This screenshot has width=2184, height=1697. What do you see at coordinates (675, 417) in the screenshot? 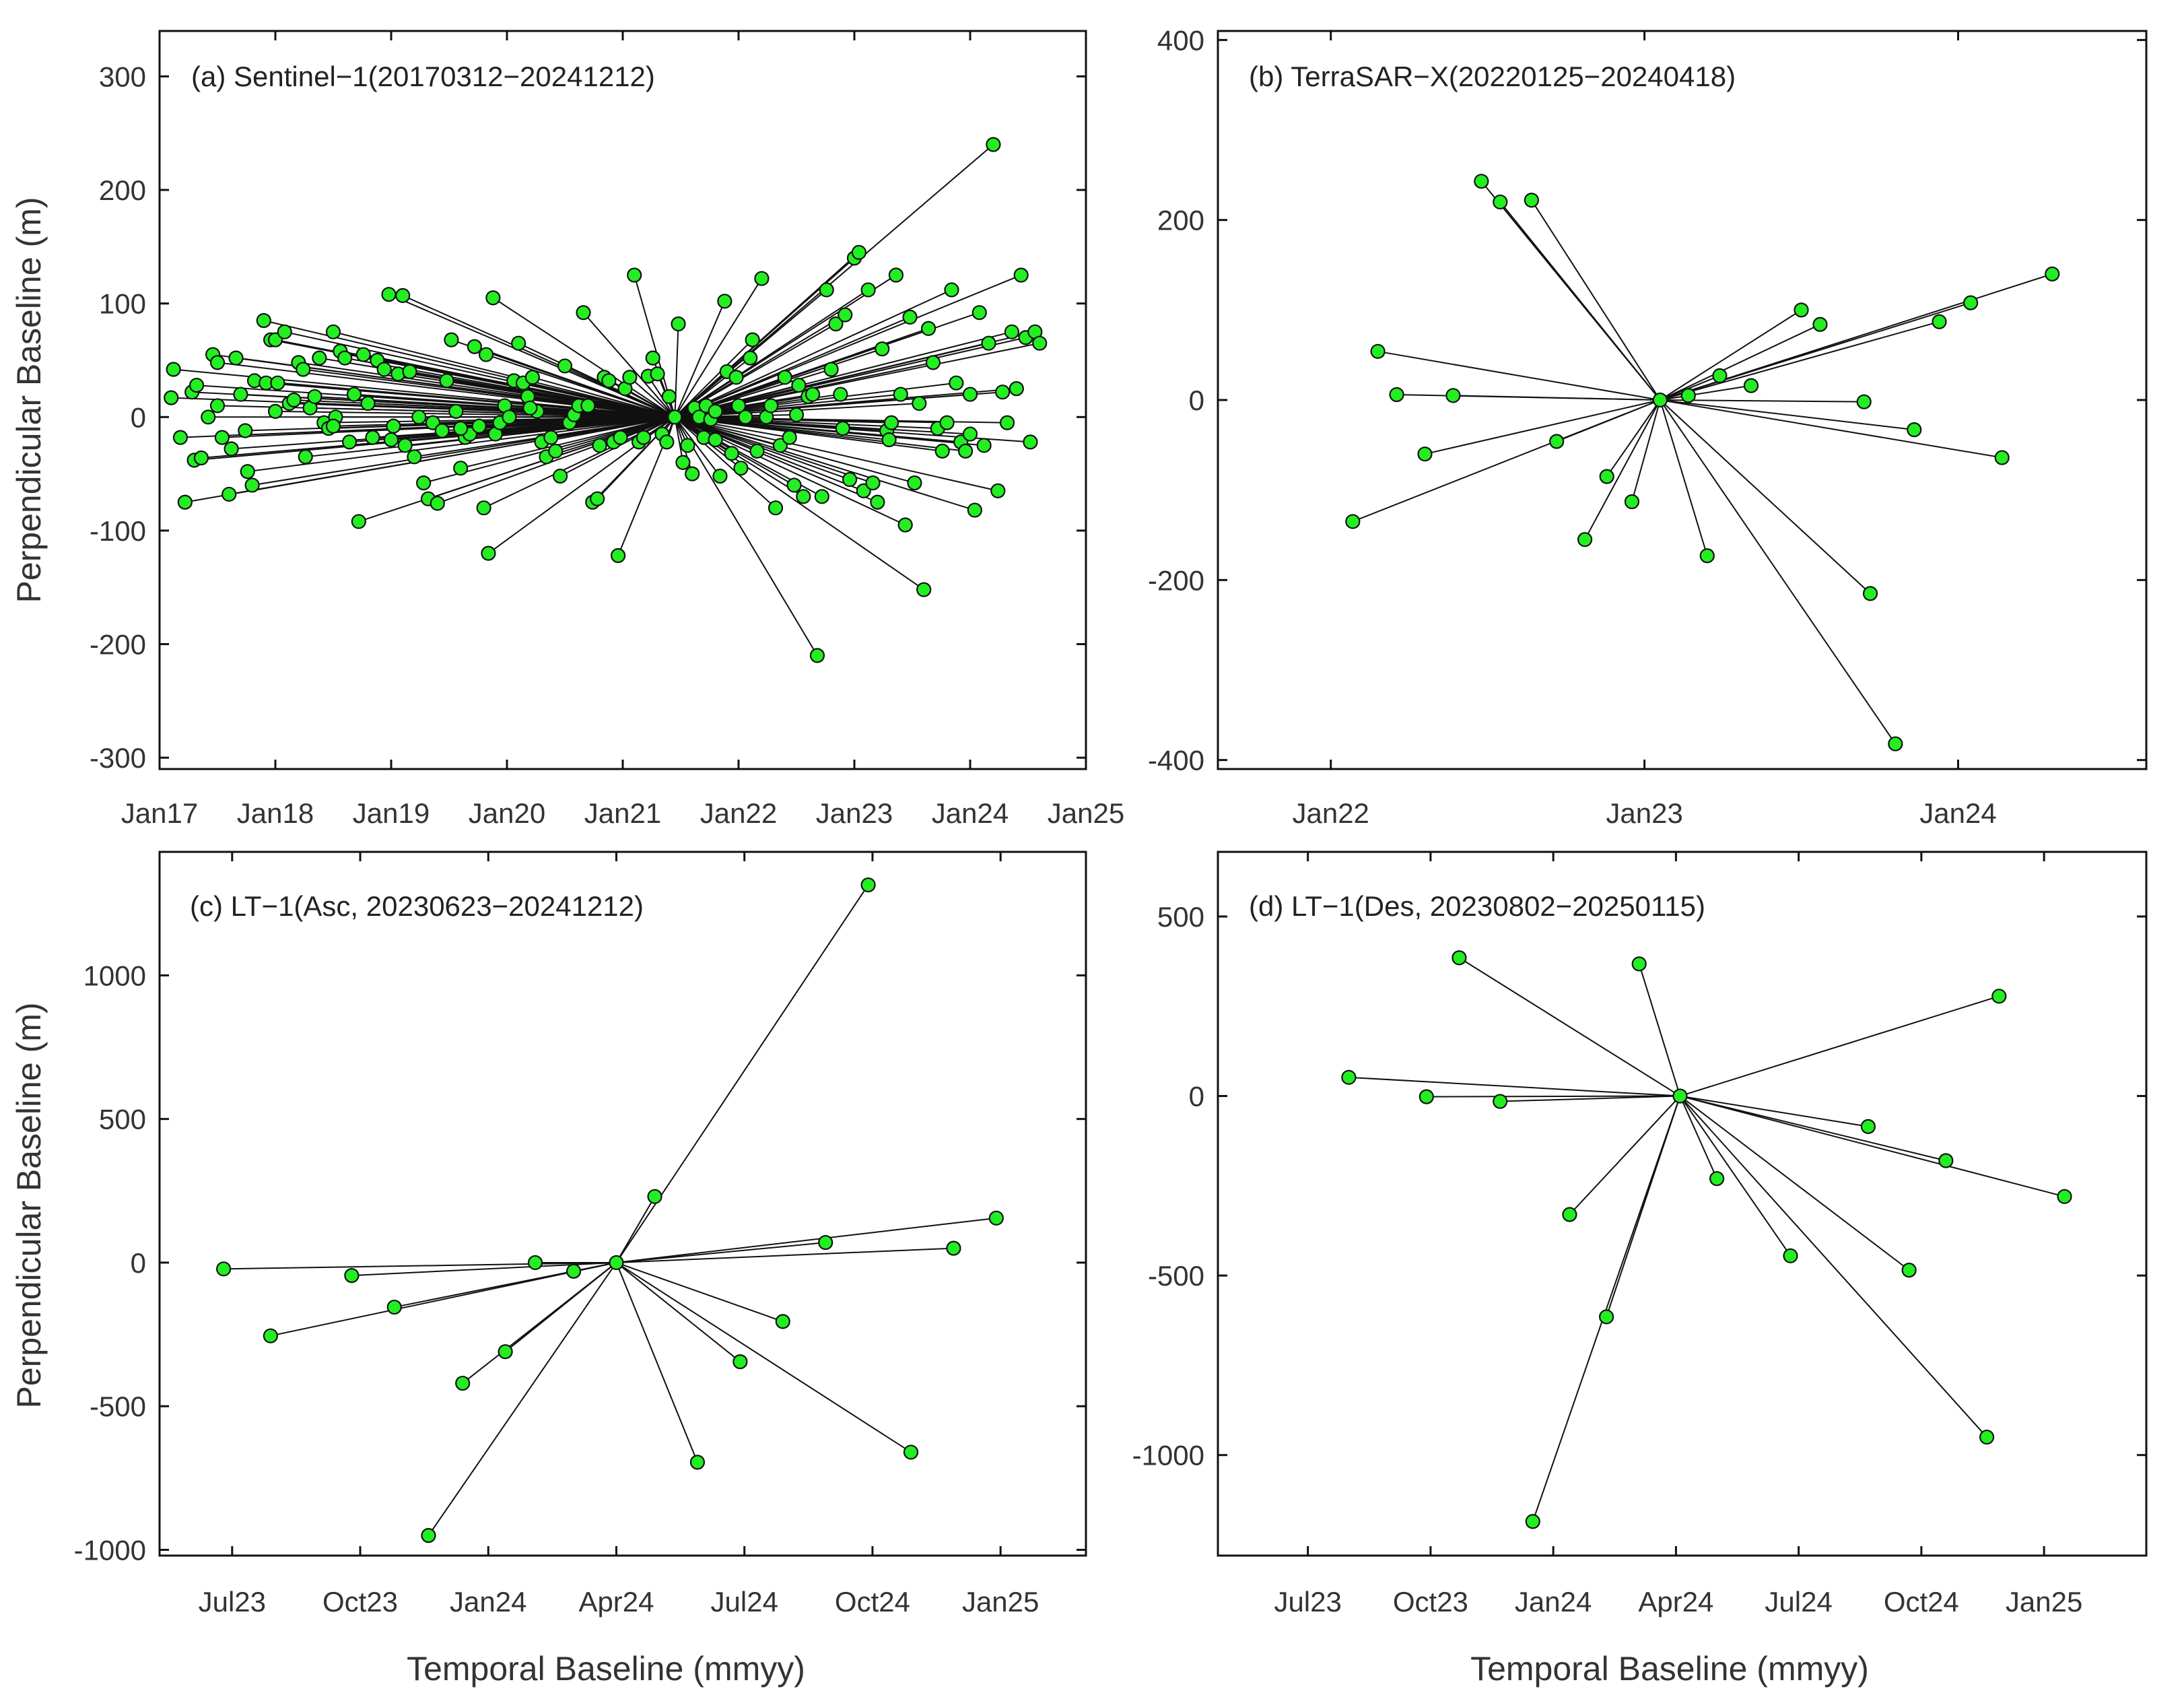
I see `panel-a-reference-point` at bounding box center [675, 417].